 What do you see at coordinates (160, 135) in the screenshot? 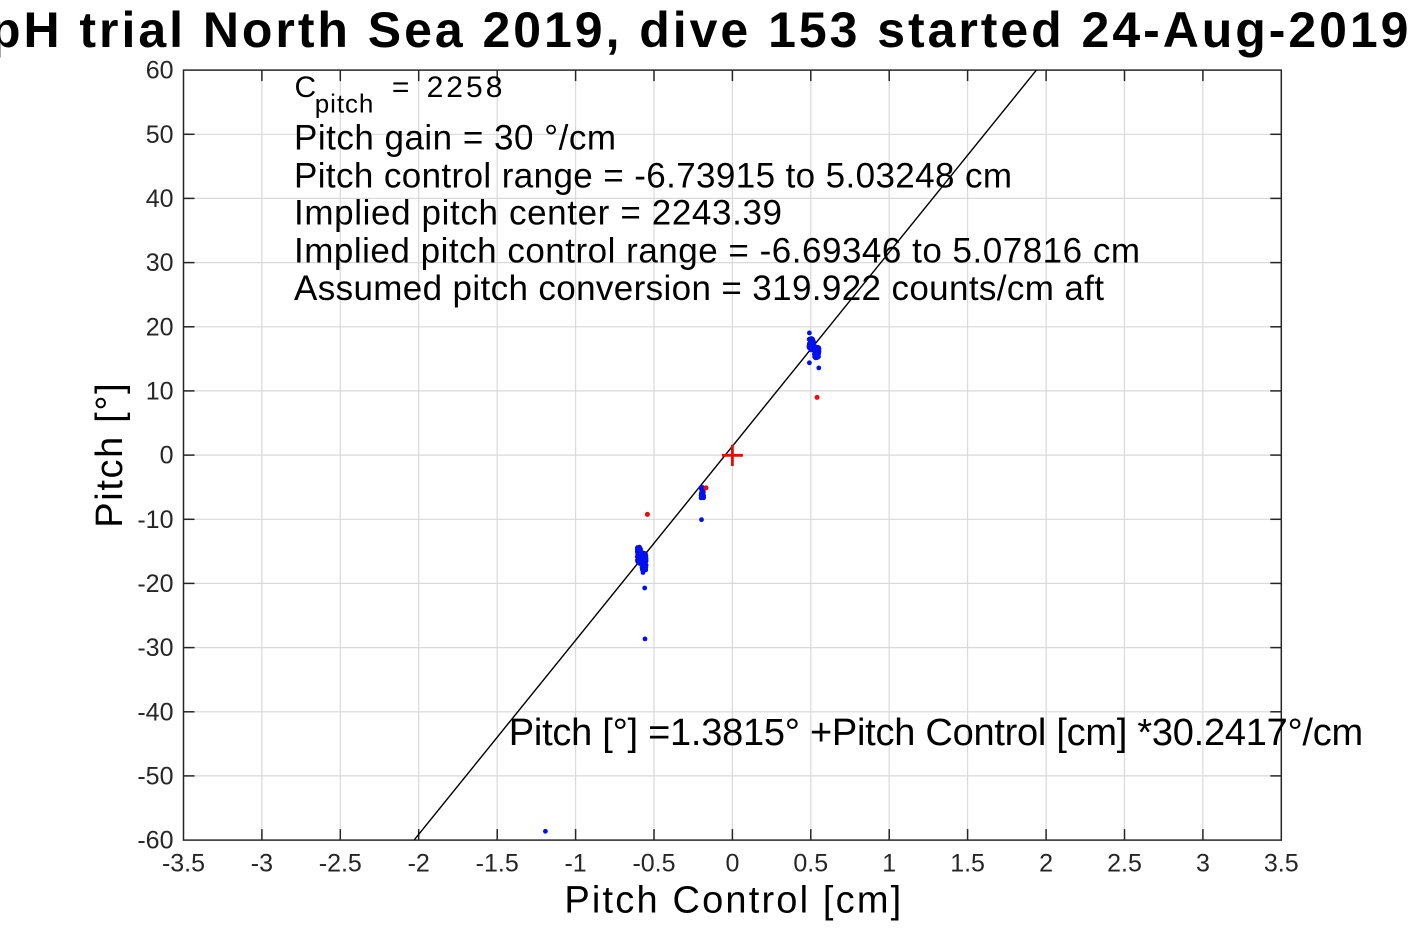
I see `svg-text: 50` at bounding box center [160, 135].